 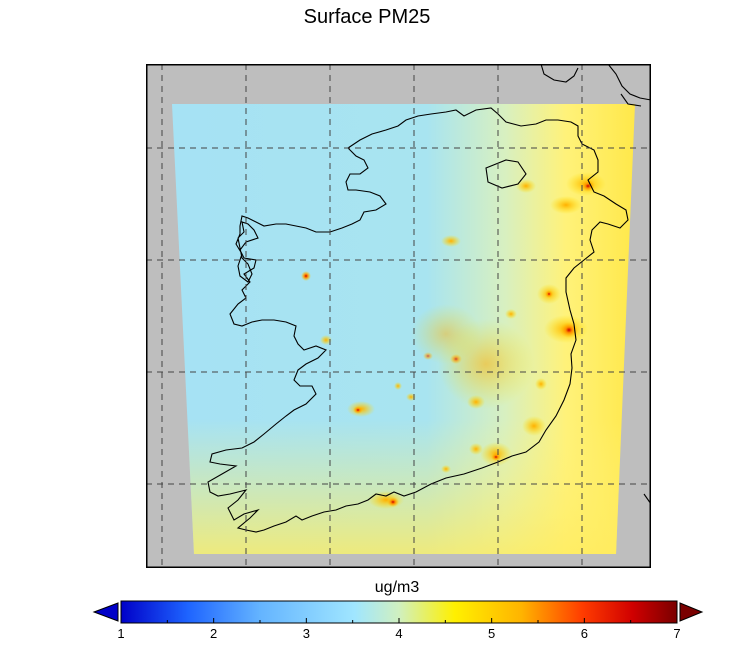 I want to click on lough-outline, so click(x=506, y=174).